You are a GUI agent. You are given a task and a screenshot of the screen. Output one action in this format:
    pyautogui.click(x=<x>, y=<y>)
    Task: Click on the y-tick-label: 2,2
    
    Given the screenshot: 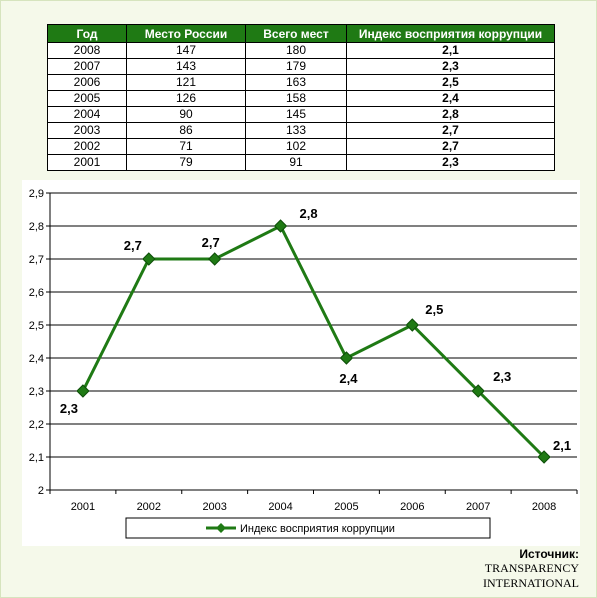 What is the action you would take?
    pyautogui.click(x=36, y=425)
    